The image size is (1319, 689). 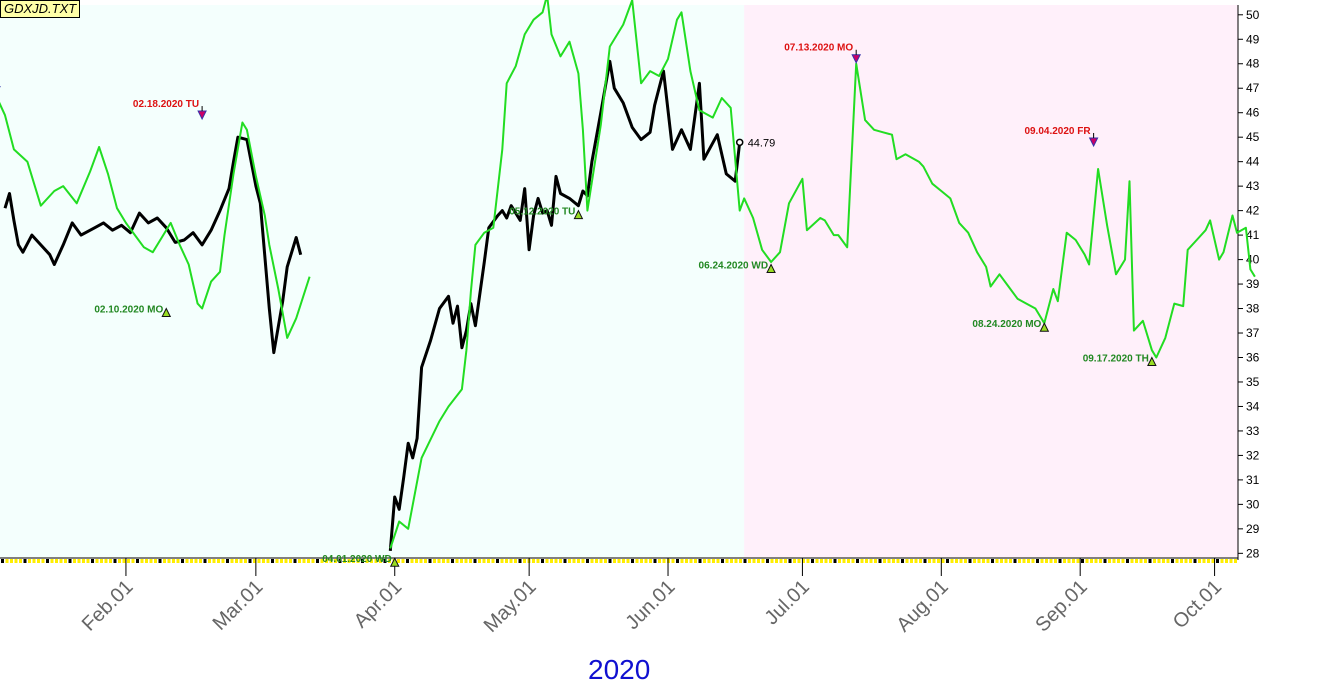 I want to click on y-tick-label: 33, so click(x=1253, y=431).